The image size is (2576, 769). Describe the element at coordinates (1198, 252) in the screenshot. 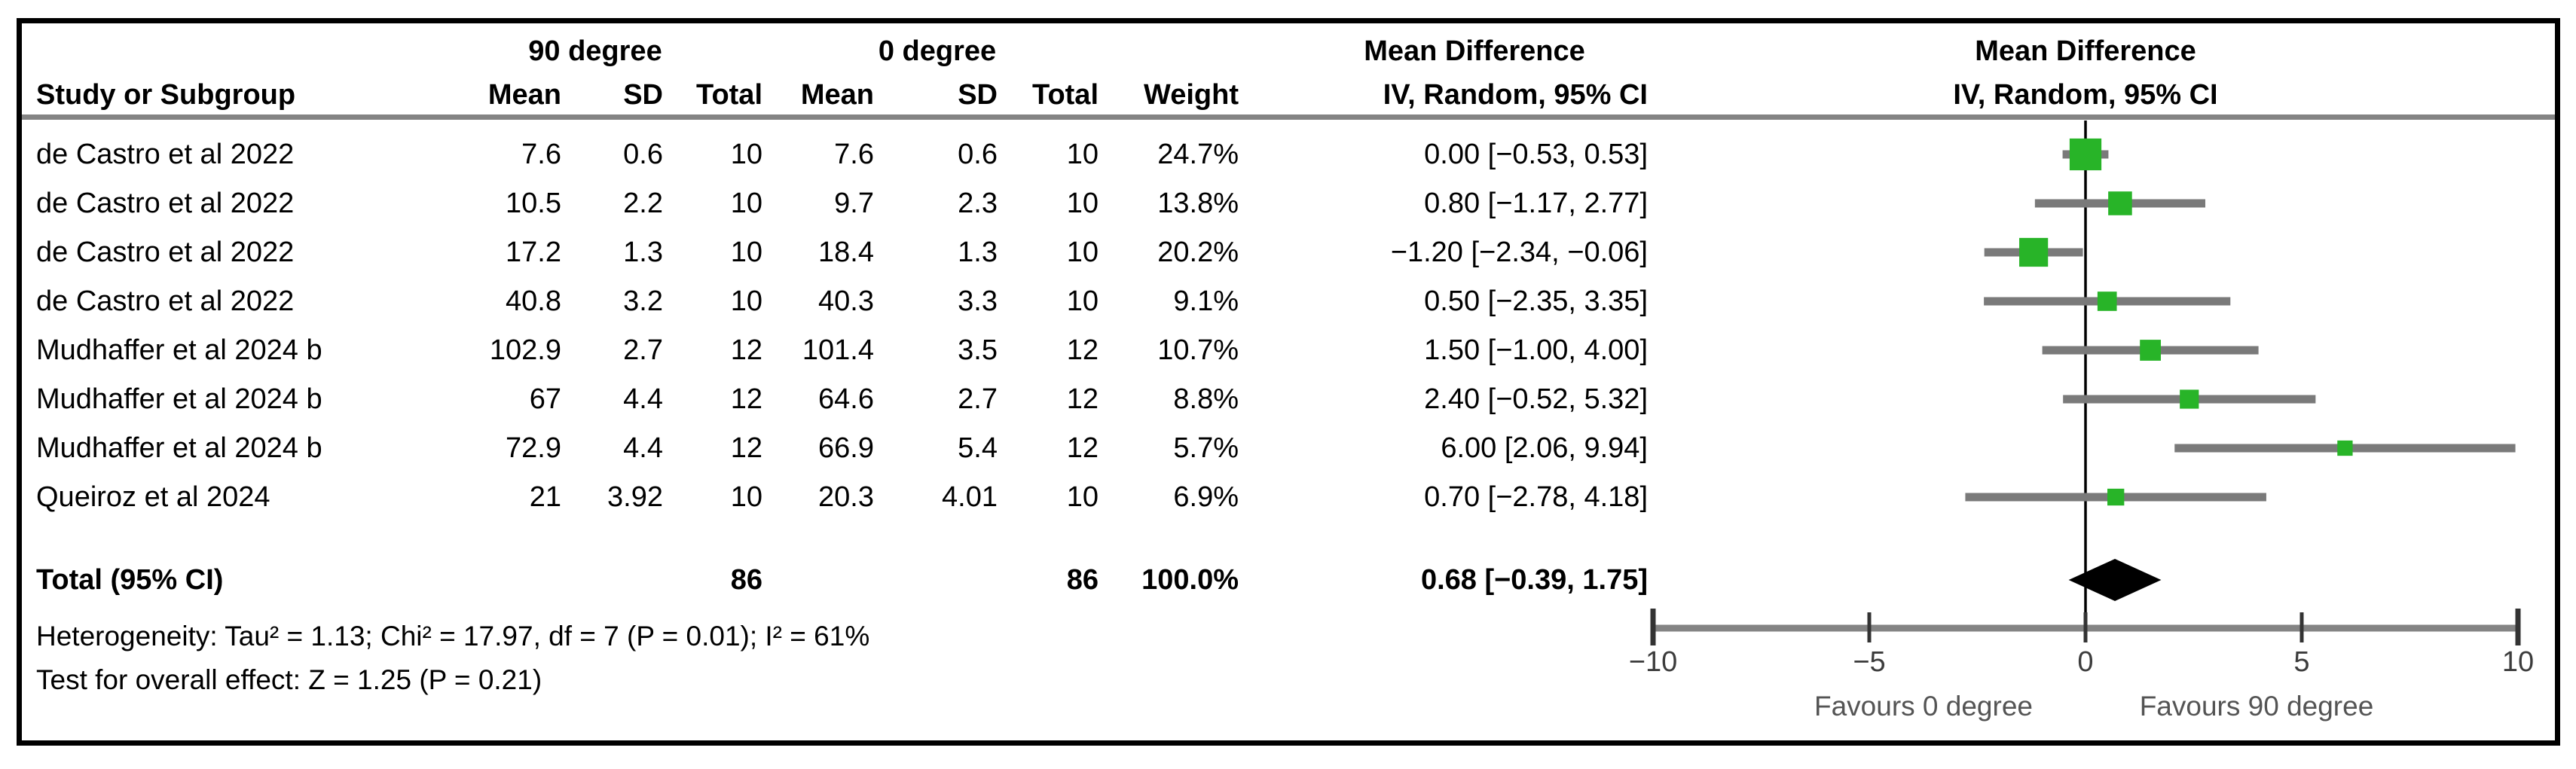

I see `cell-weight: 20.2%` at that location.